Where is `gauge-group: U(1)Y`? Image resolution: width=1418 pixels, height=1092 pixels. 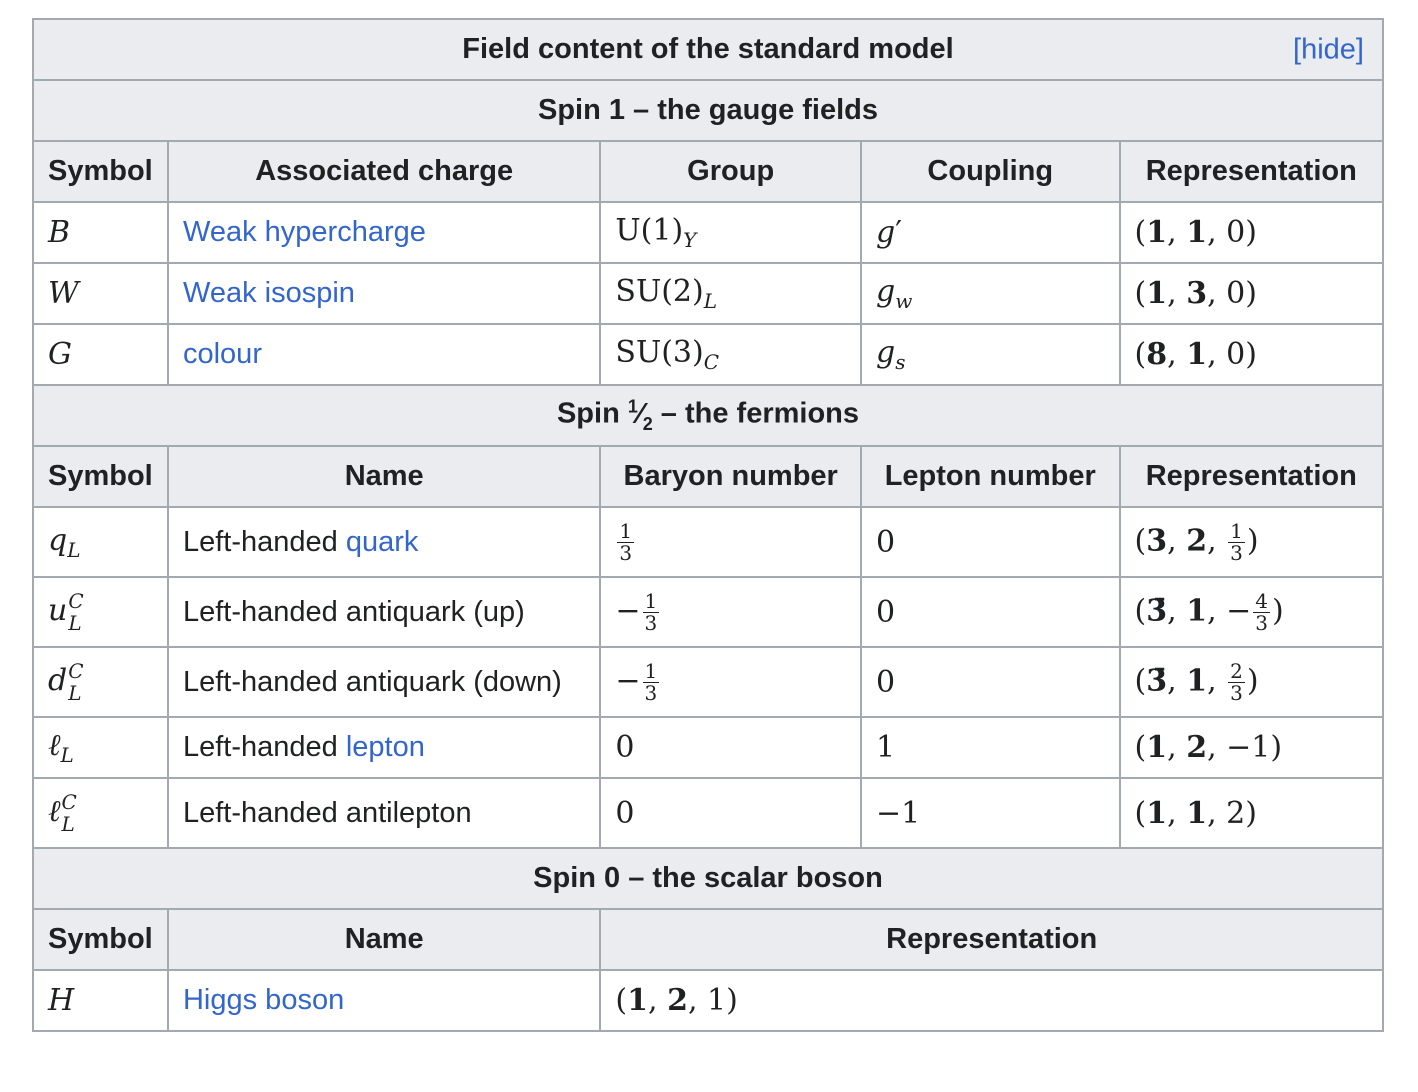
gauge-group: U(1)Y is located at coordinates (730, 232).